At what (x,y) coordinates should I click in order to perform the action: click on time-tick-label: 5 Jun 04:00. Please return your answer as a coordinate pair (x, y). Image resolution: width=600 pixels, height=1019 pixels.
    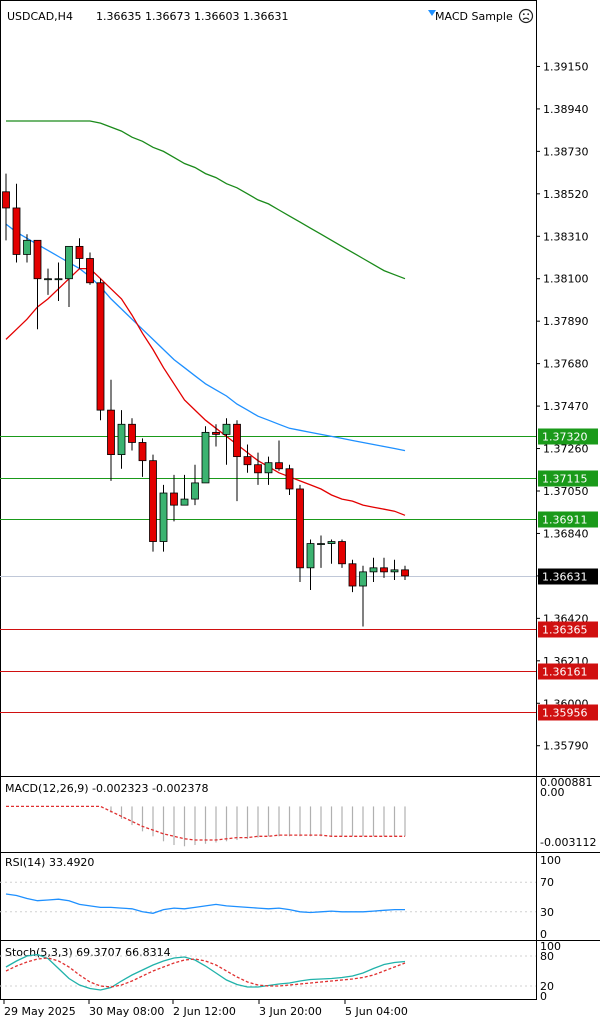
    Looking at the image, I should click on (376, 1011).